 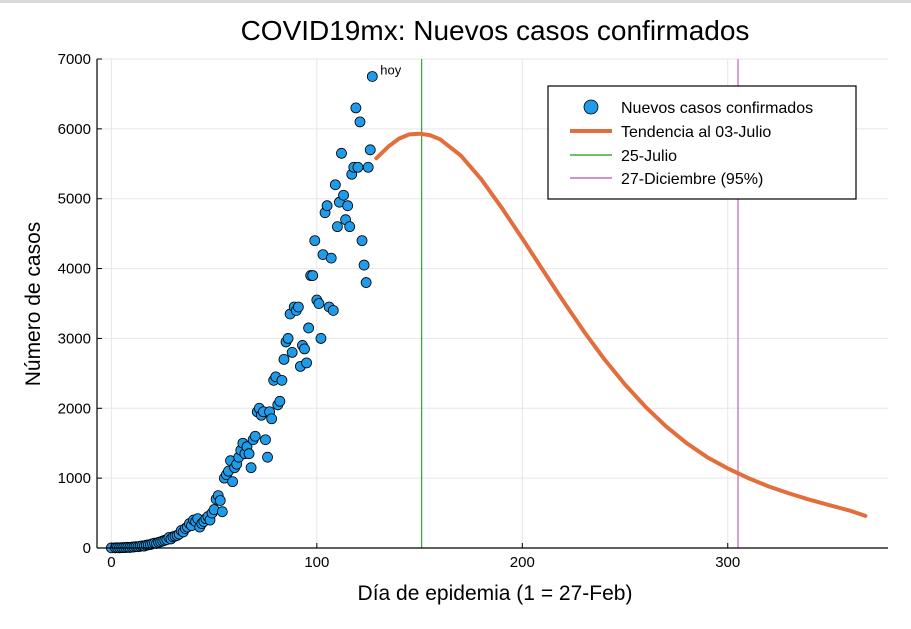 What do you see at coordinates (495, 593) in the screenshot?
I see `x-axis-label: Día de epidemia (1 = 27-Feb)` at bounding box center [495, 593].